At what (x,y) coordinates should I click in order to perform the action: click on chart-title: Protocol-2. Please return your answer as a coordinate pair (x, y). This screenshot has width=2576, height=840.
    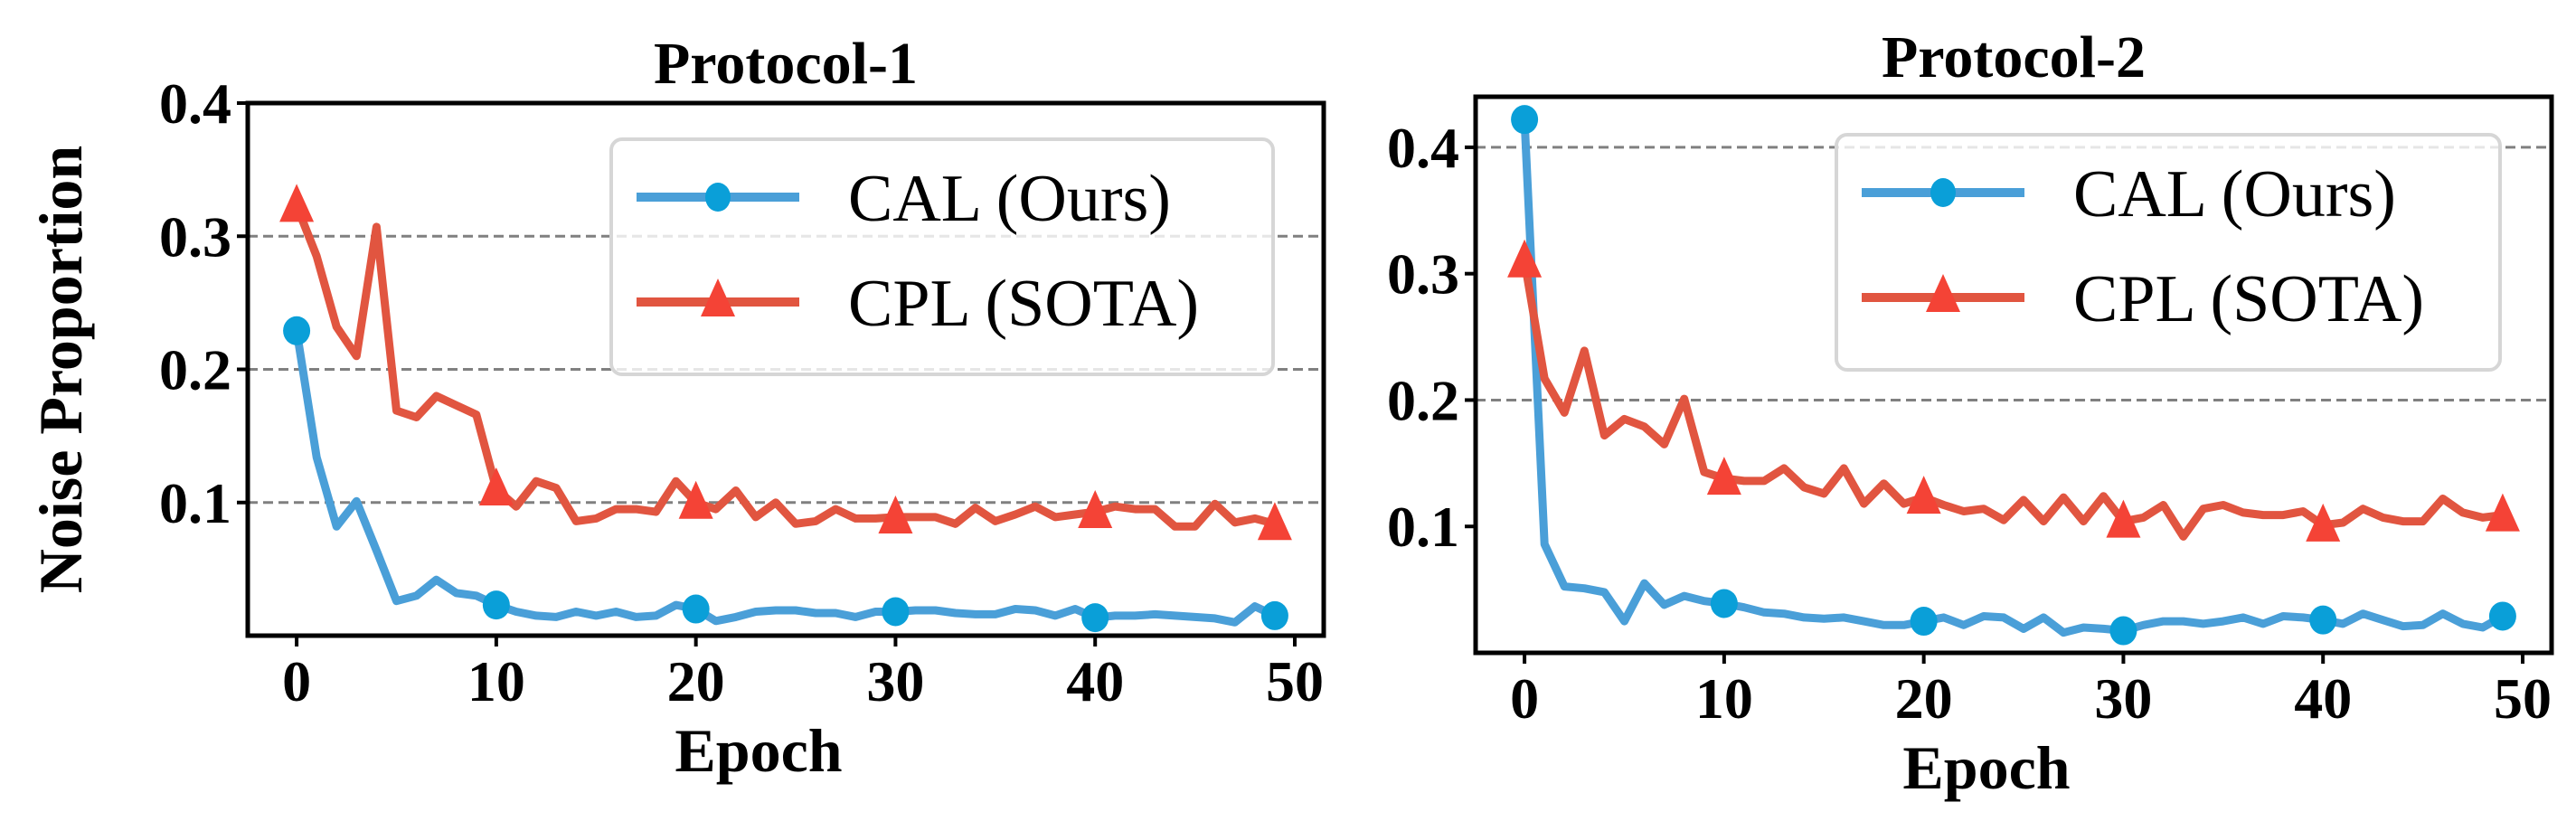
    Looking at the image, I should click on (2014, 57).